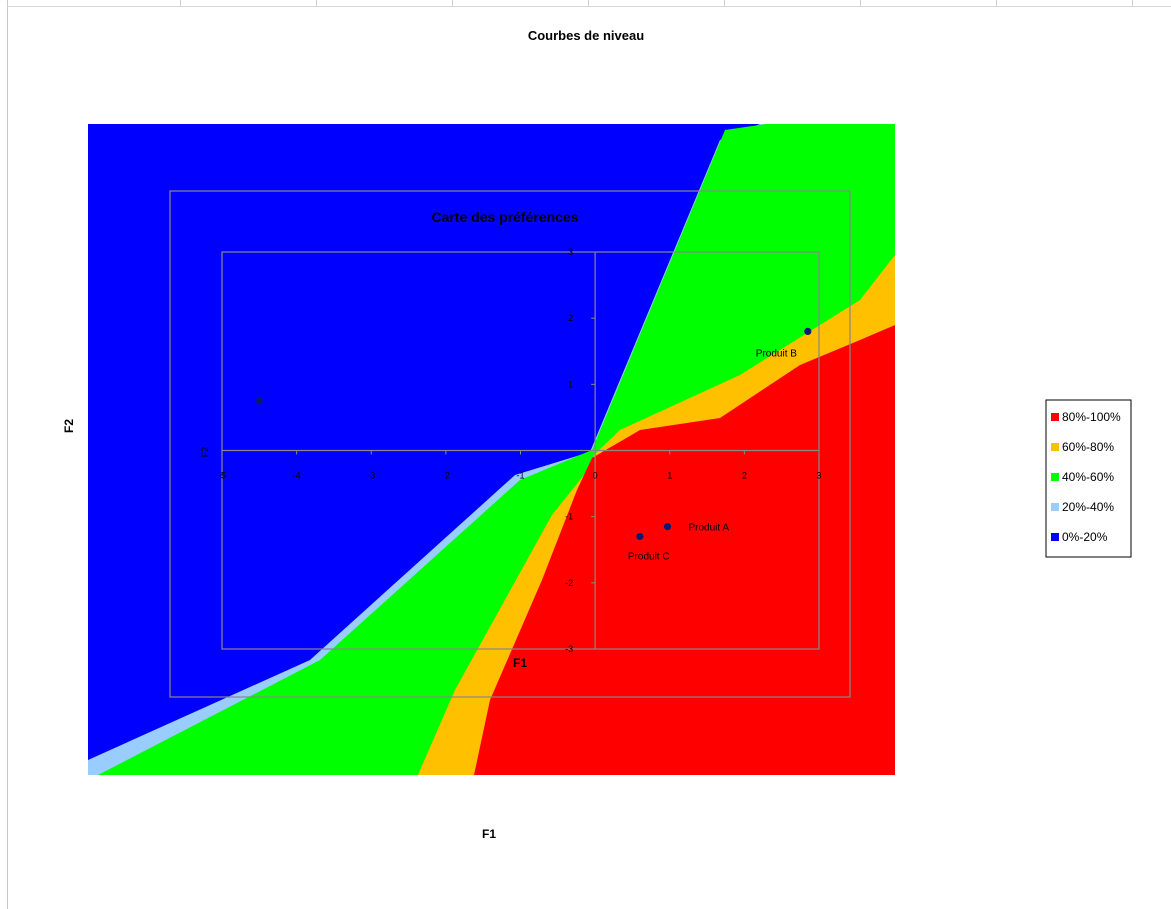 Image resolution: width=1171 pixels, height=909 pixels. What do you see at coordinates (570, 318) in the screenshot?
I see `y-tick-label: 2` at bounding box center [570, 318].